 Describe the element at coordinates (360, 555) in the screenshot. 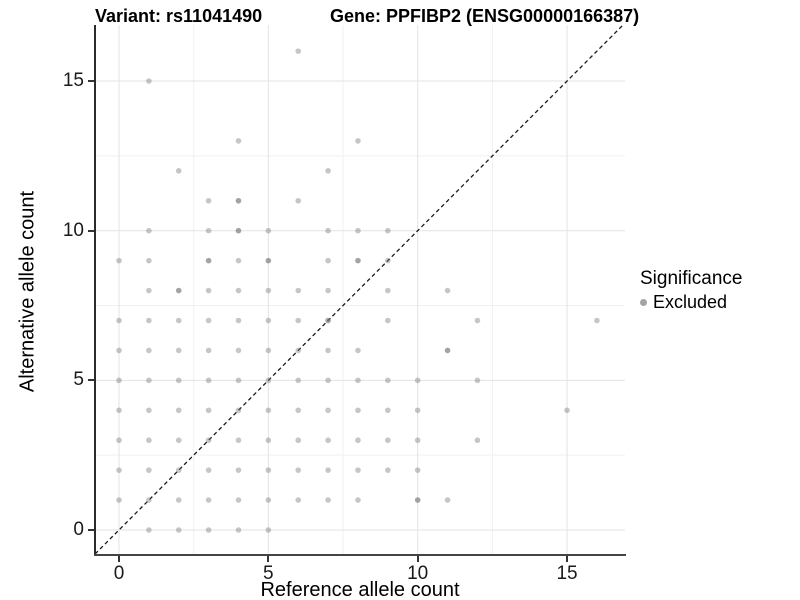

I see `x-axis-line` at that location.